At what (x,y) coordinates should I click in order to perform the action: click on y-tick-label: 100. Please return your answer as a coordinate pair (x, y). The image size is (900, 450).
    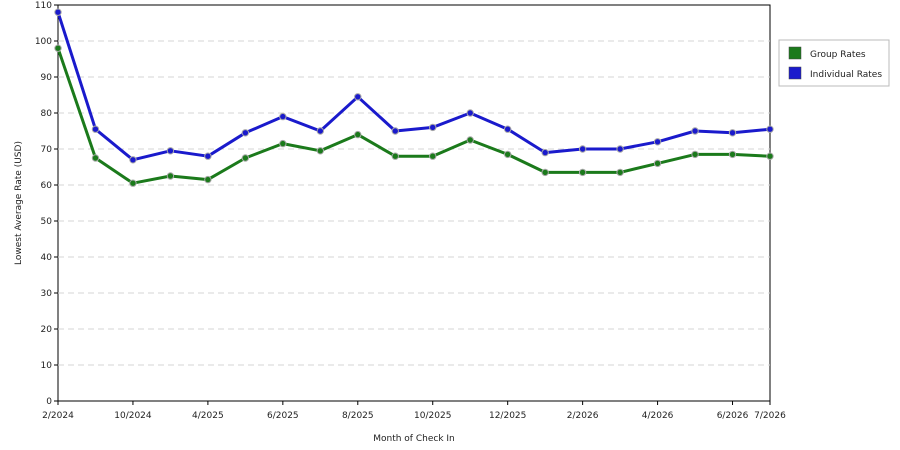
    Looking at the image, I should click on (43, 42).